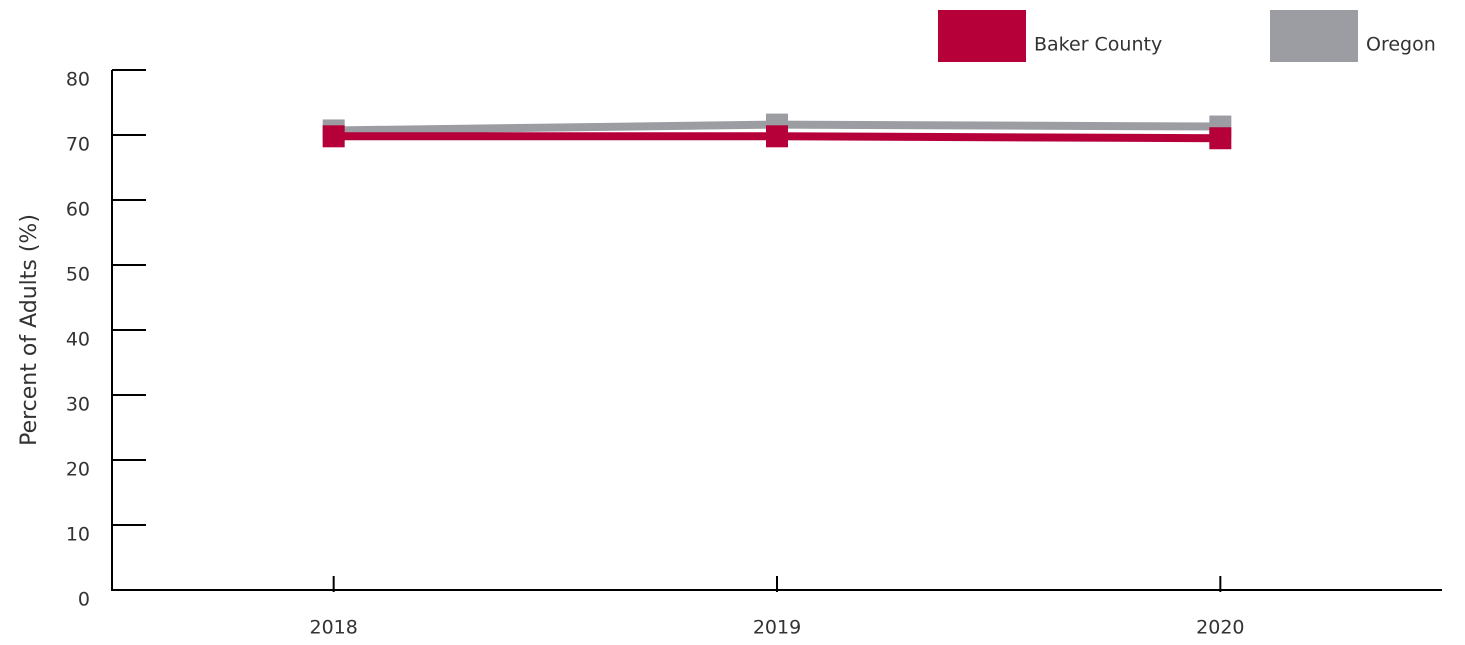  What do you see at coordinates (78, 340) in the screenshot?
I see `y-tick-label: 40` at bounding box center [78, 340].